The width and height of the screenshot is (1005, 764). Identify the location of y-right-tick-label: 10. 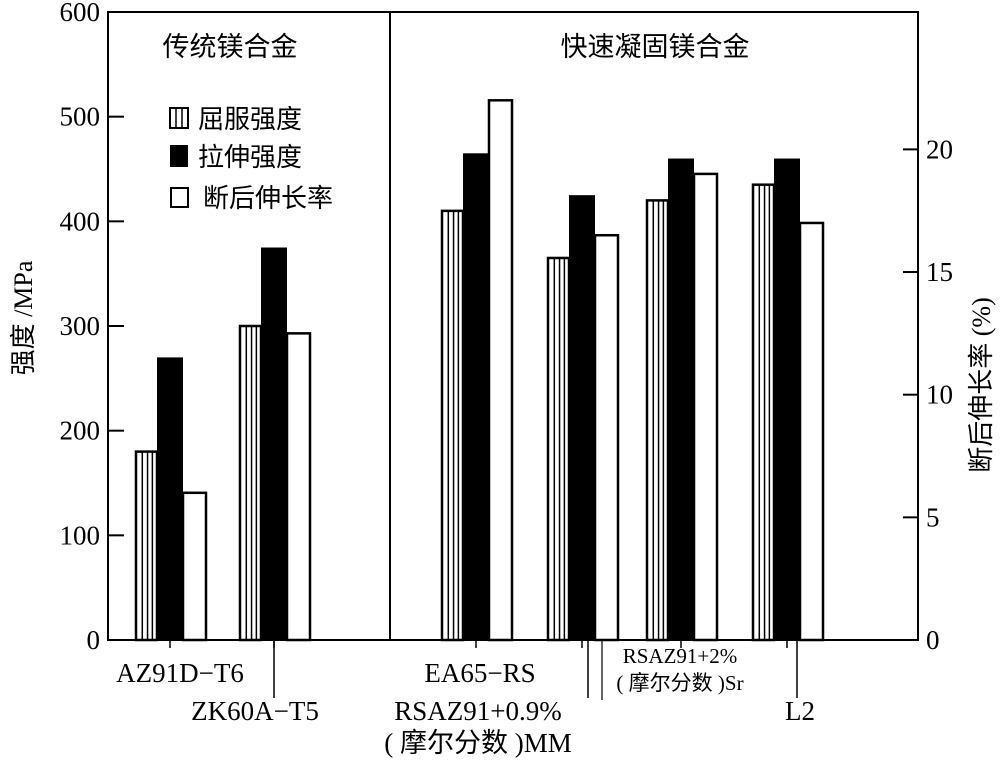
(939, 395).